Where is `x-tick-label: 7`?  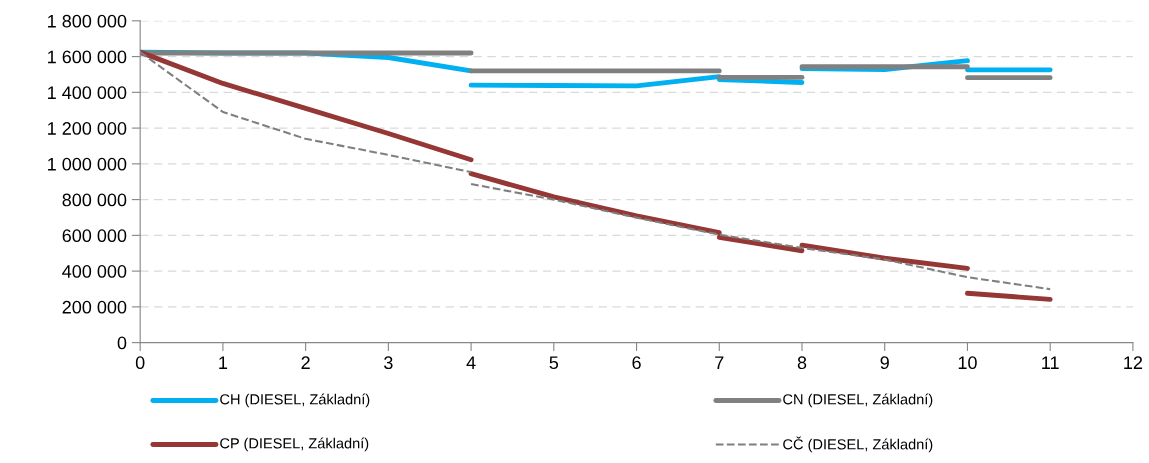
x-tick-label: 7 is located at coordinates (719, 362).